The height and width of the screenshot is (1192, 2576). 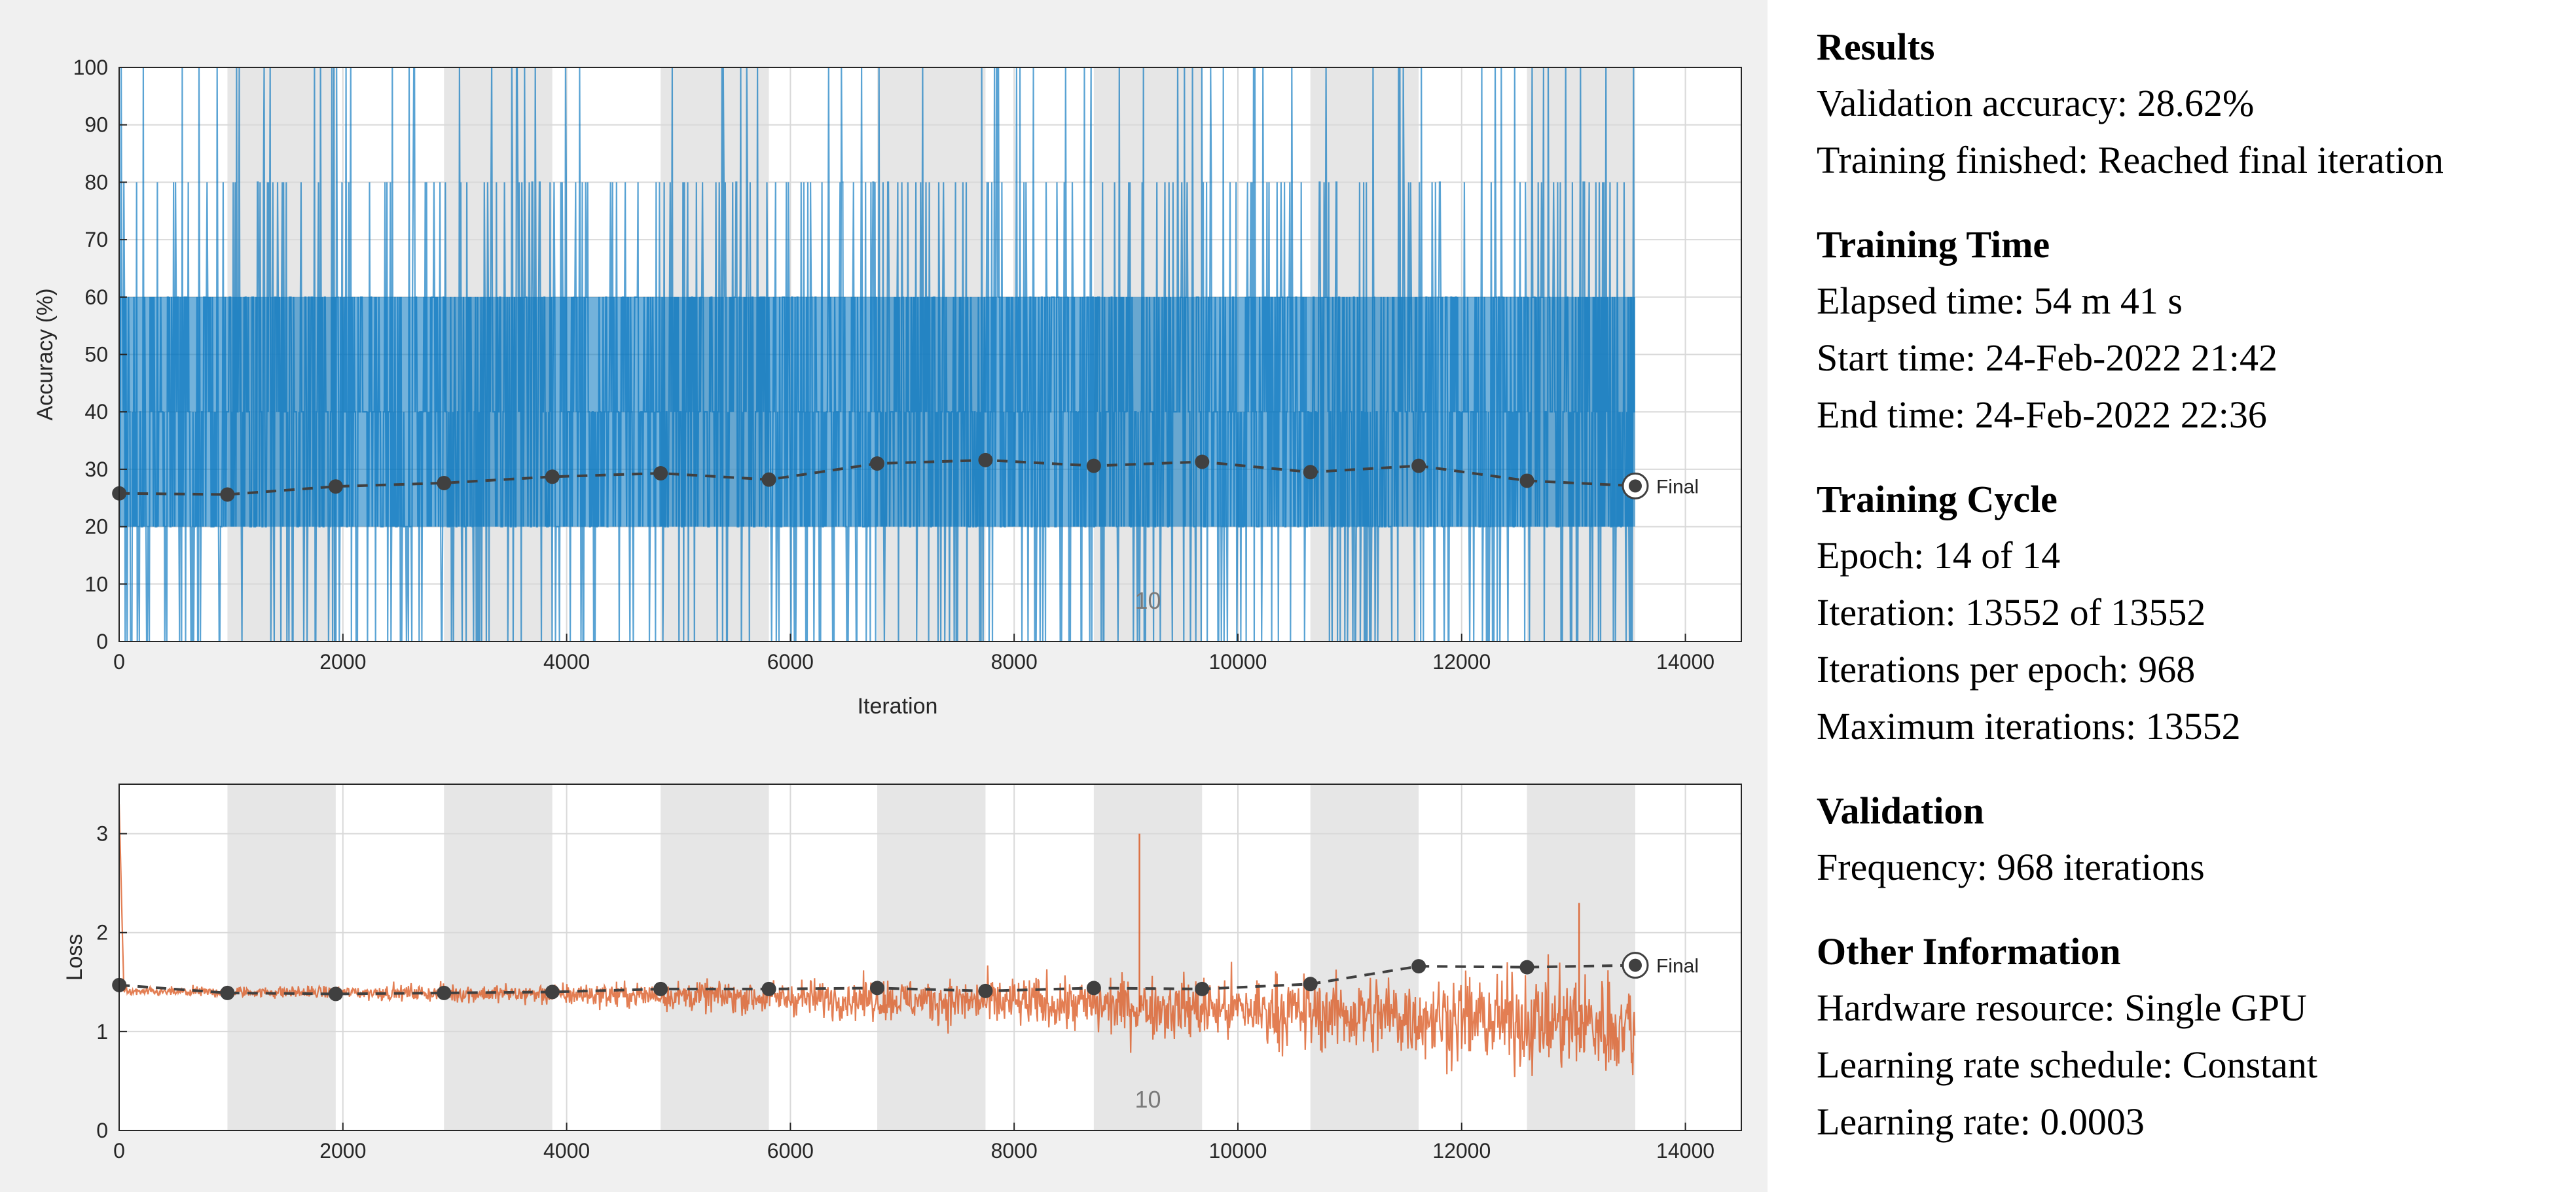 I want to click on info-heading: Results, so click(x=1876, y=47).